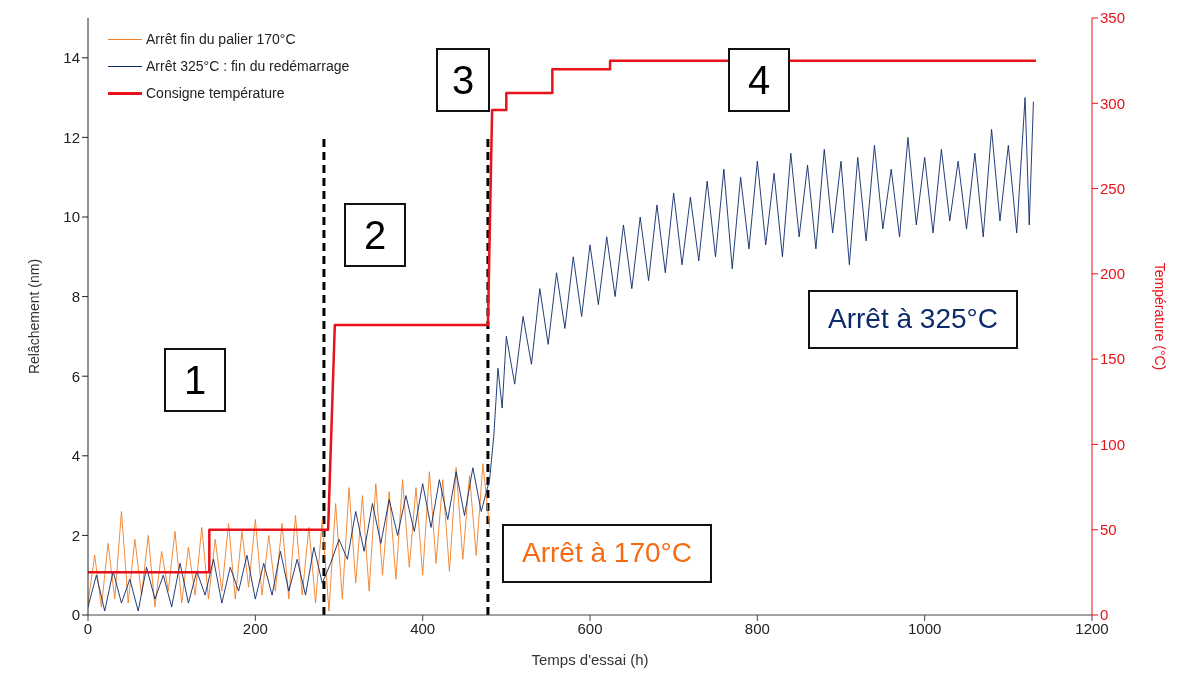 This screenshot has height=695, width=1192. Describe the element at coordinates (423, 628) in the screenshot. I see `x-tick-label: 400` at that location.